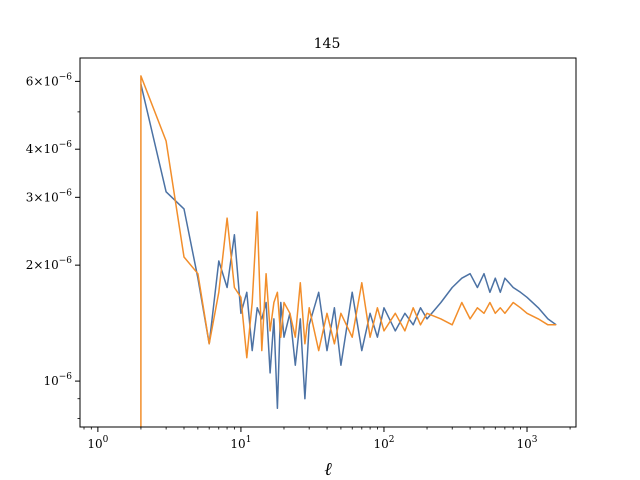 This screenshot has height=480, width=640. What do you see at coordinates (49, 264) in the screenshot?
I see `y-tick-label: 2×10⁻⁶` at bounding box center [49, 264].